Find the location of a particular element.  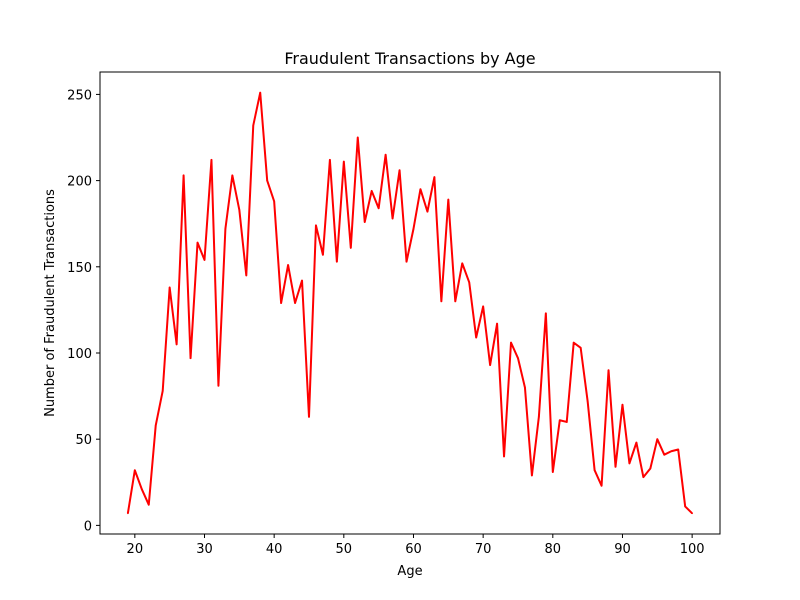

y-axis-label: Number of Fraudulent Transactions is located at coordinates (50, 303).